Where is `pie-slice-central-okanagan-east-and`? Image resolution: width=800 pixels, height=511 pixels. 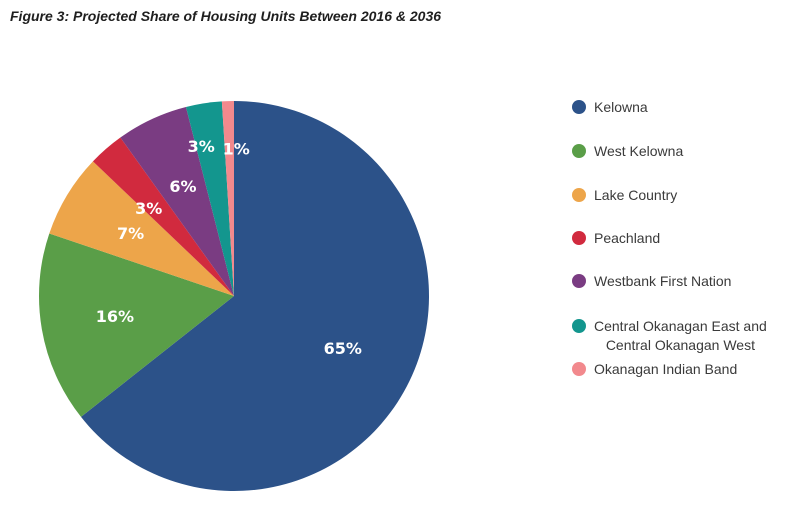
pie-slice-central-okanagan-east-and is located at coordinates (209, 199).